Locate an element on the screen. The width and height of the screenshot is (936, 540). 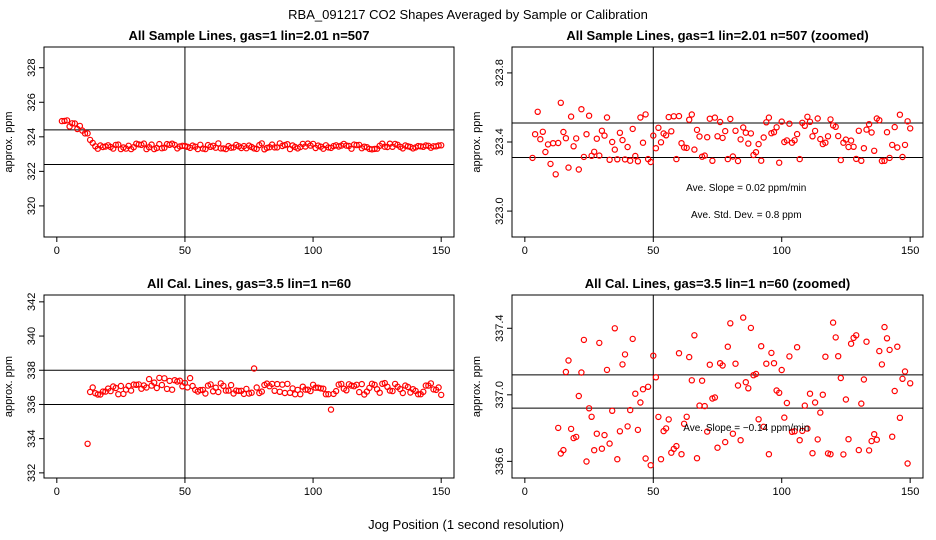
y-tick-label: 332 is located at coordinates (32, 473).